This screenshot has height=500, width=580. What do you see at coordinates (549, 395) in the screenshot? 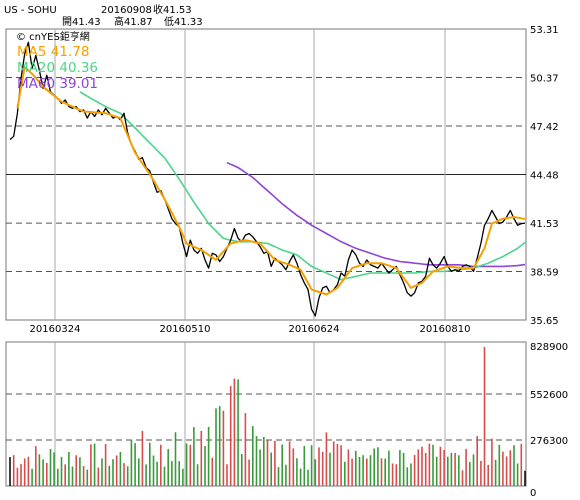
I see `volume-tick-label: 552600` at bounding box center [549, 395].